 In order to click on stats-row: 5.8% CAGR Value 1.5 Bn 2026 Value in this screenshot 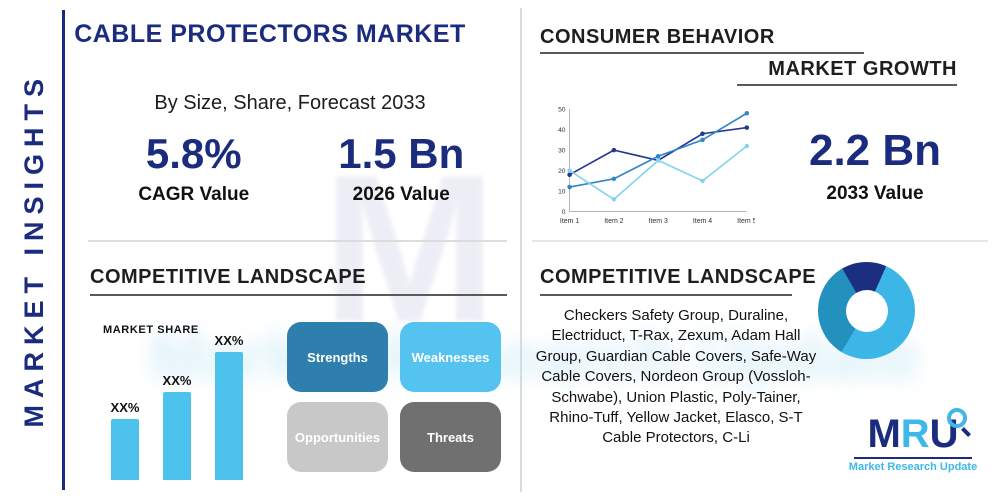, I will do `click(297, 168)`.